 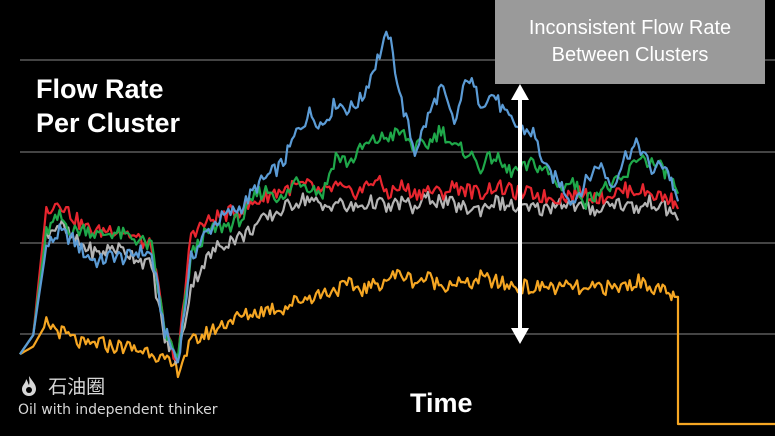 What do you see at coordinates (117, 395) in the screenshot?
I see `watermark: 石油圈 Oil with independent thinker` at bounding box center [117, 395].